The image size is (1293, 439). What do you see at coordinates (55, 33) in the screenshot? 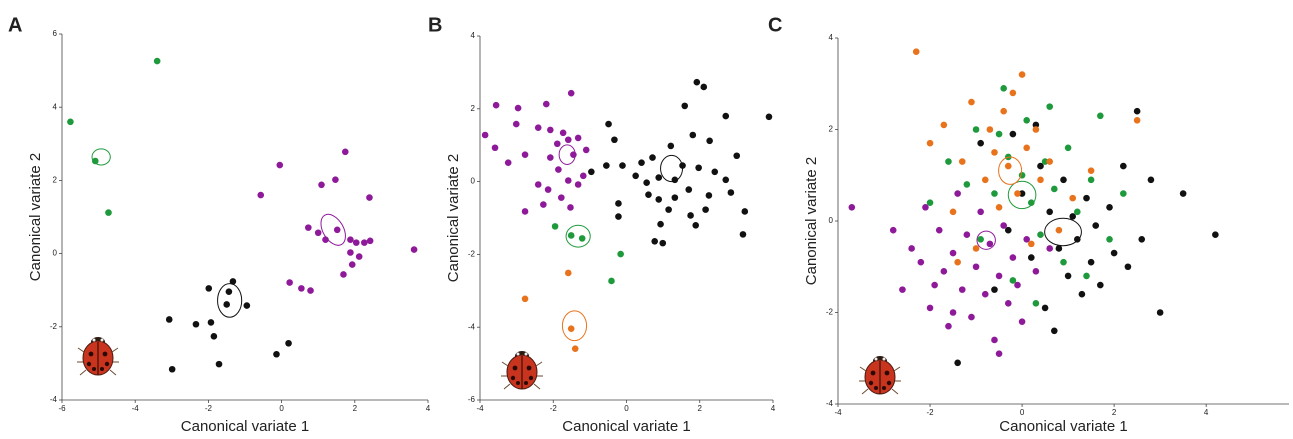
I see `y-tick-label: 6` at bounding box center [55, 33].